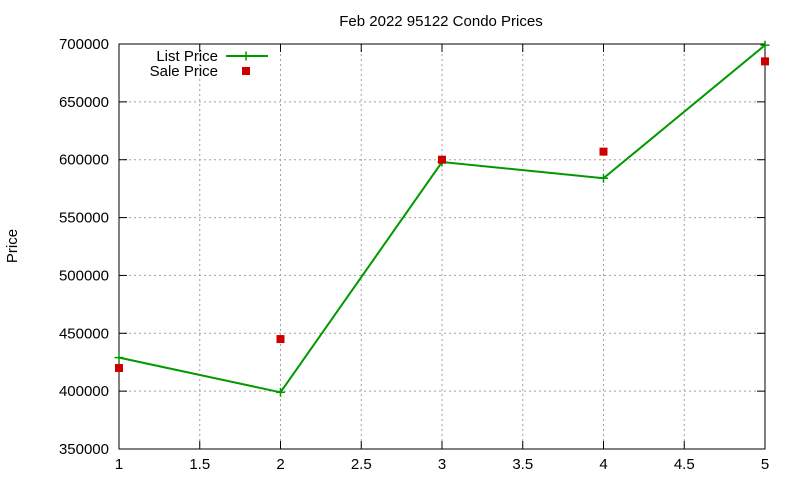  Describe the element at coordinates (765, 464) in the screenshot. I see `x-tick-label: 5` at that location.